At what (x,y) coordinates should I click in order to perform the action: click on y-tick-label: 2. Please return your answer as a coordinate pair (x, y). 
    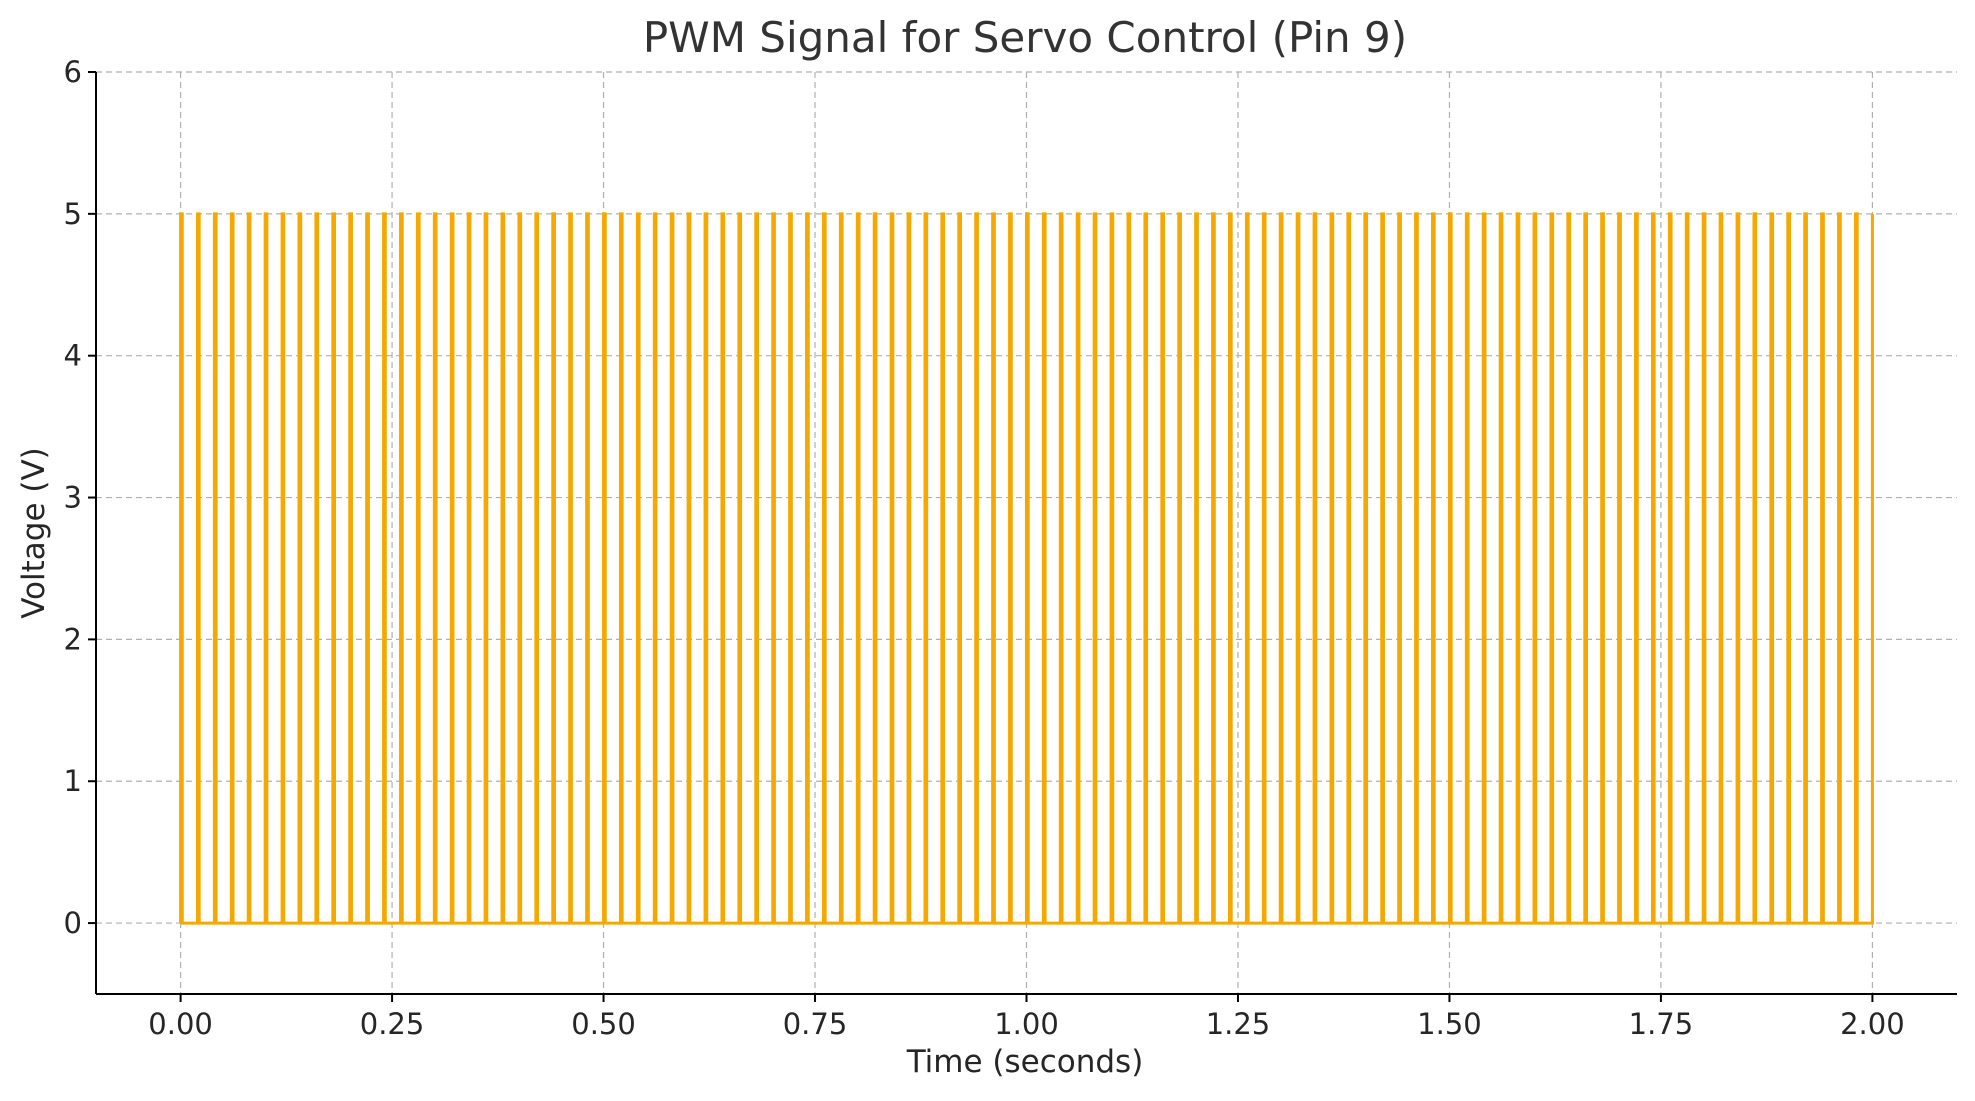
    Looking at the image, I should click on (73, 639).